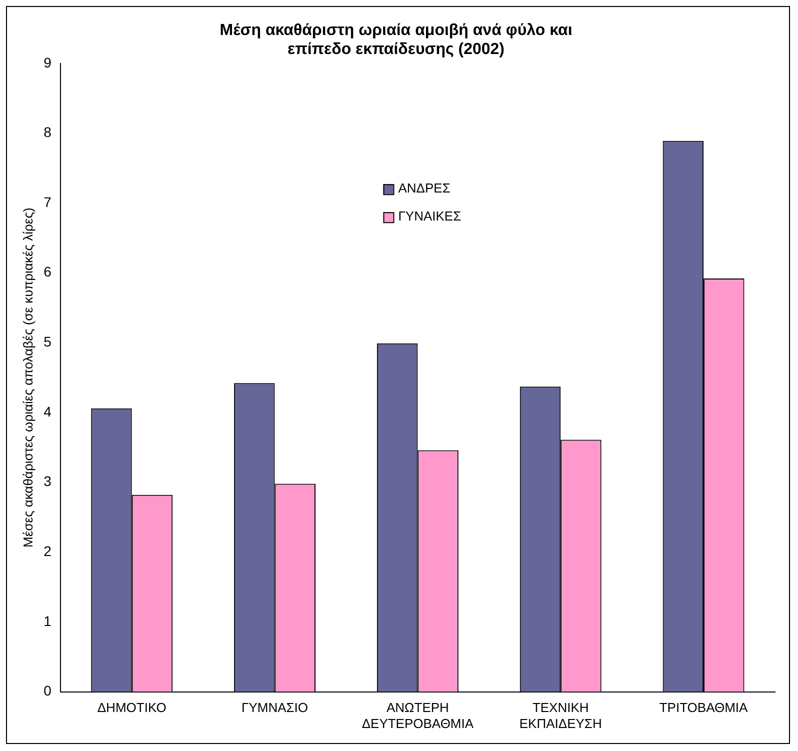 This screenshot has width=798, height=751. I want to click on legend-label: ΑΝΔΡΕΣ, so click(424, 188).